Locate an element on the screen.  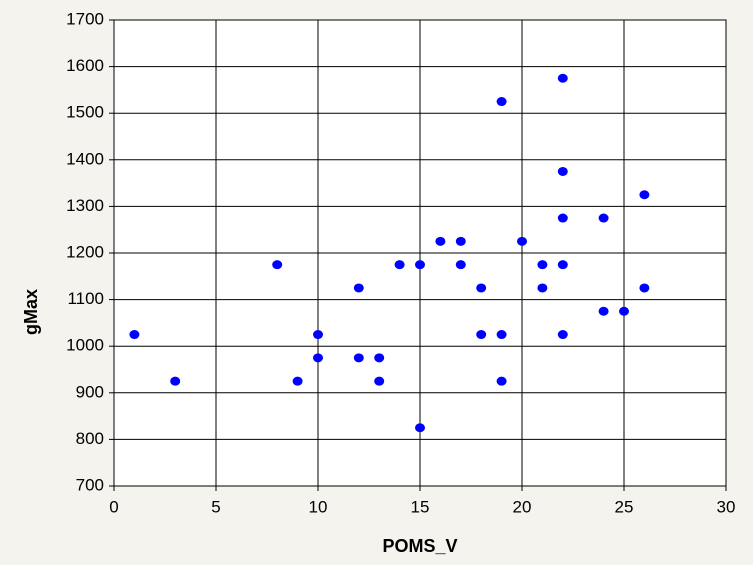
y-tick-label: 1100 is located at coordinates (85, 298).